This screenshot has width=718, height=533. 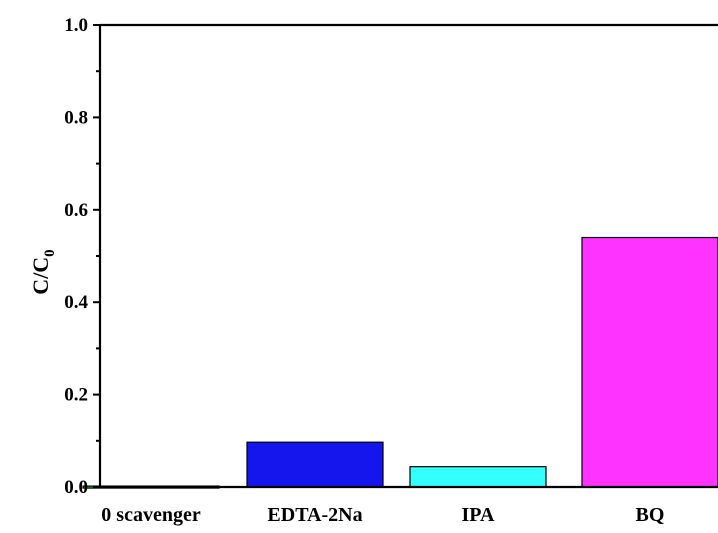 I want to click on y-tick-label: 0.0, so click(x=76, y=487).